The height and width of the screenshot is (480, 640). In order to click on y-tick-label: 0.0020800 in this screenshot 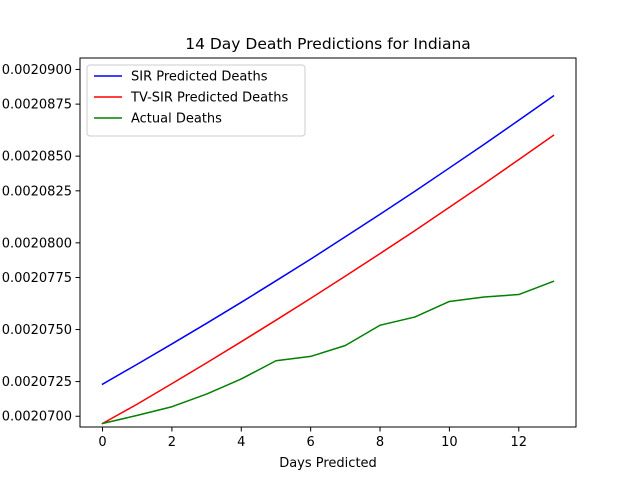, I will do `click(37, 243)`.